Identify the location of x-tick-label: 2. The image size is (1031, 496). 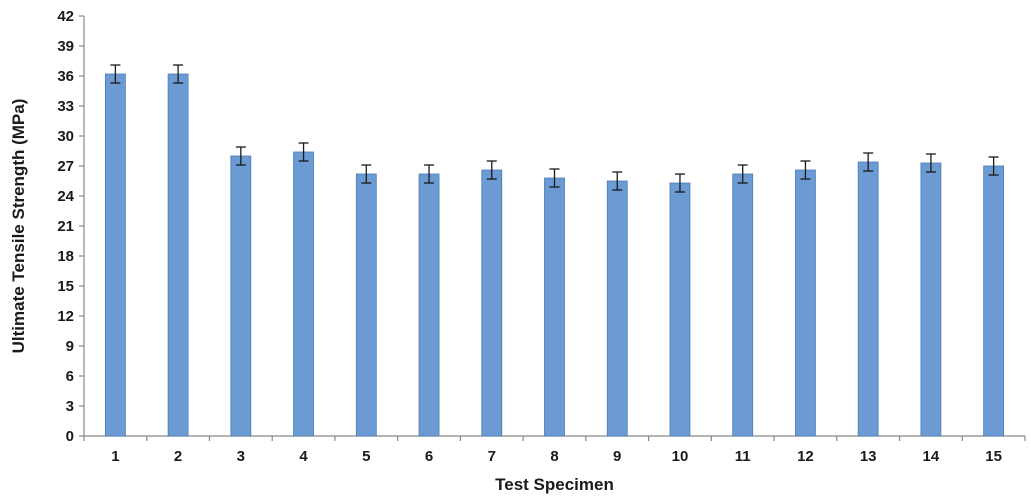
(178, 456).